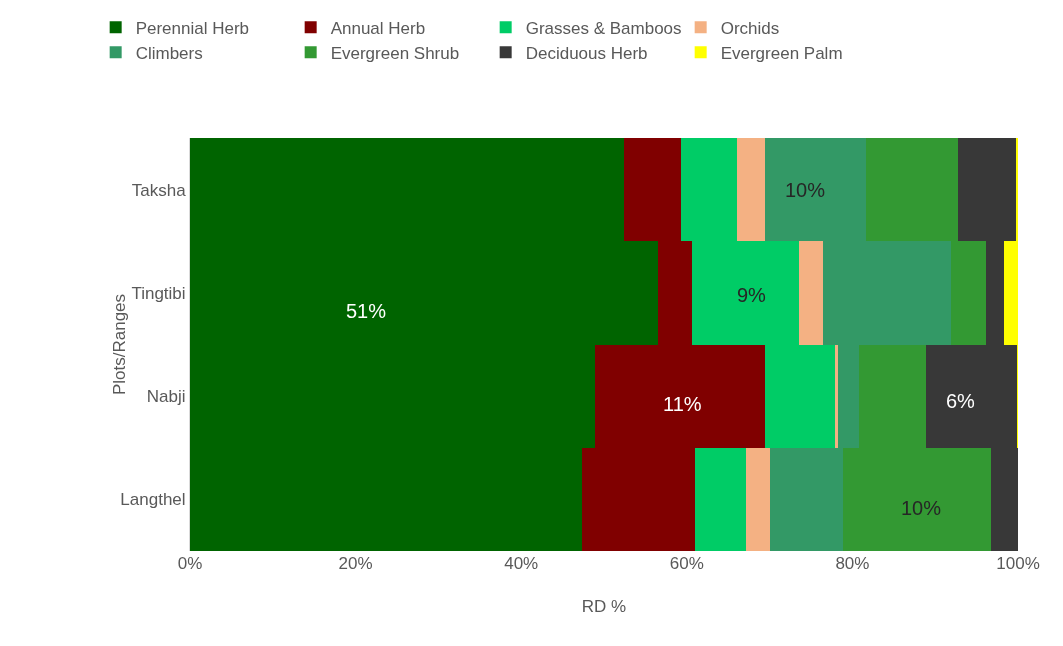 The height and width of the screenshot is (646, 1063). I want to click on x-tick-label: 40%, so click(521, 563).